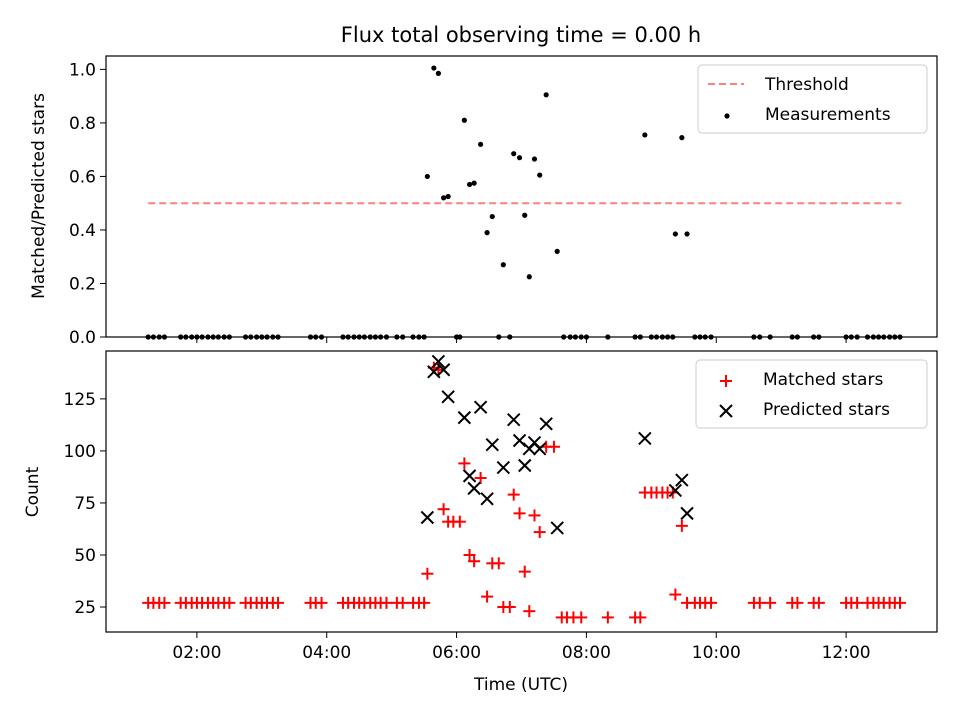  What do you see at coordinates (82, 338) in the screenshot?
I see `ratio-y-tick-label: 0.0` at bounding box center [82, 338].